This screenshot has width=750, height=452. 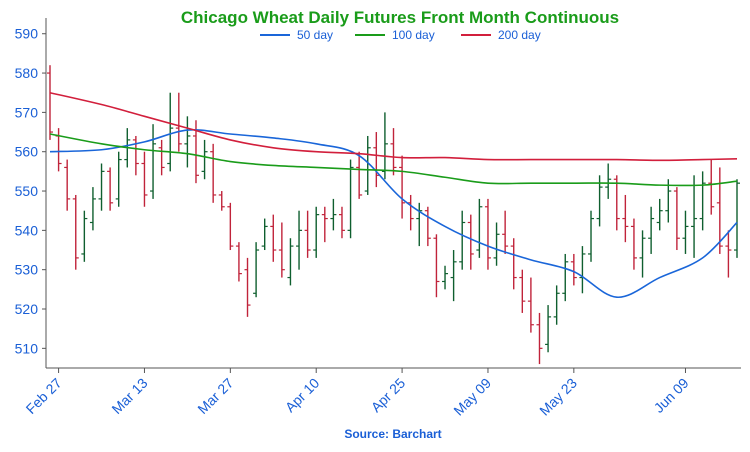 What do you see at coordinates (413, 35) in the screenshot?
I see `legend-label: 100 day` at bounding box center [413, 35].